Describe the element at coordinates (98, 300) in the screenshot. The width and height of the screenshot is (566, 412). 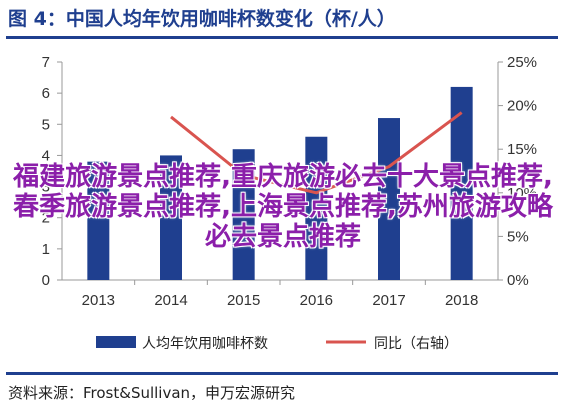
I see `x-tick-label: 2013` at that location.